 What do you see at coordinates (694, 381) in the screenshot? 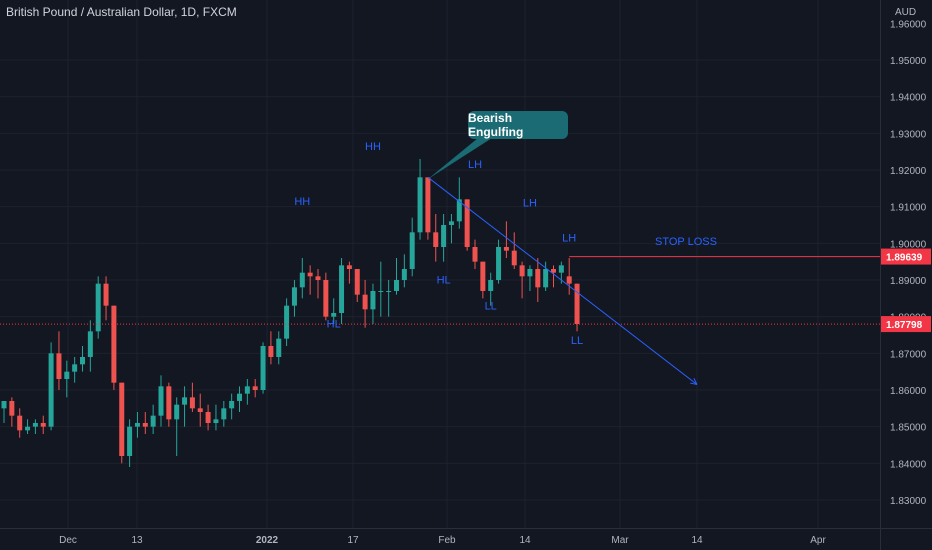
I see `arrow-head` at bounding box center [694, 381].